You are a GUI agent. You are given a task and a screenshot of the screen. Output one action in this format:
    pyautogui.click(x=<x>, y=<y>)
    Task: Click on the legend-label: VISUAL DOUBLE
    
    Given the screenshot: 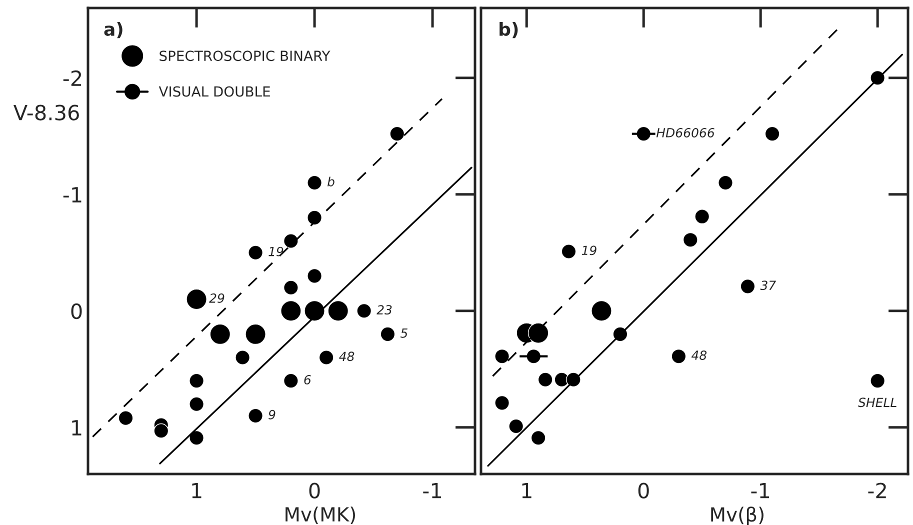 What is the action you would take?
    pyautogui.click(x=214, y=91)
    